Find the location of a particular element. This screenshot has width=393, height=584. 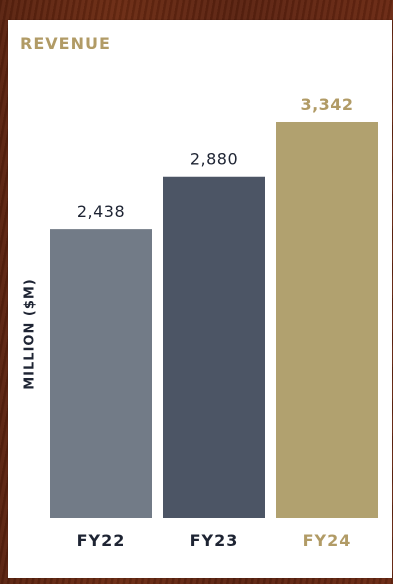

category-label-fy22: FY22 is located at coordinates (101, 540).